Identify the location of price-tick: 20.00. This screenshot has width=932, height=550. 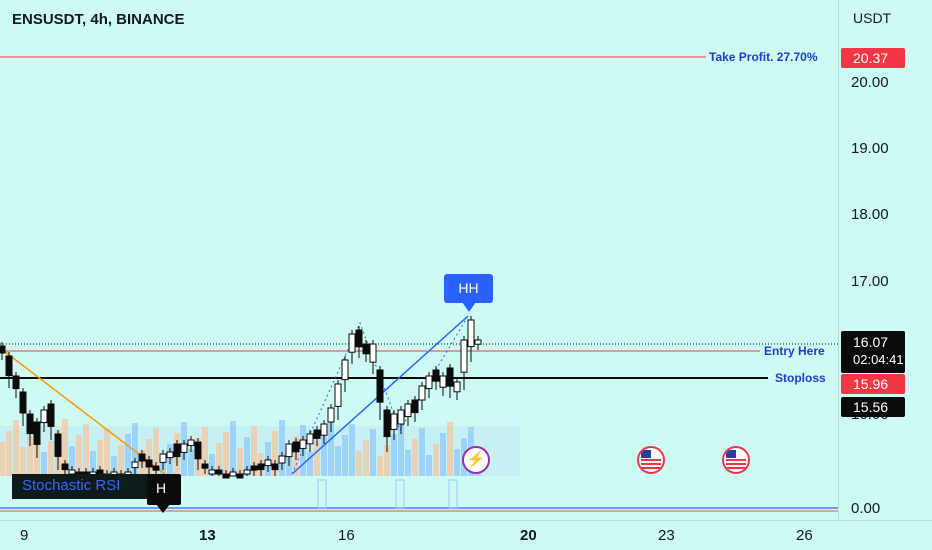
(870, 82).